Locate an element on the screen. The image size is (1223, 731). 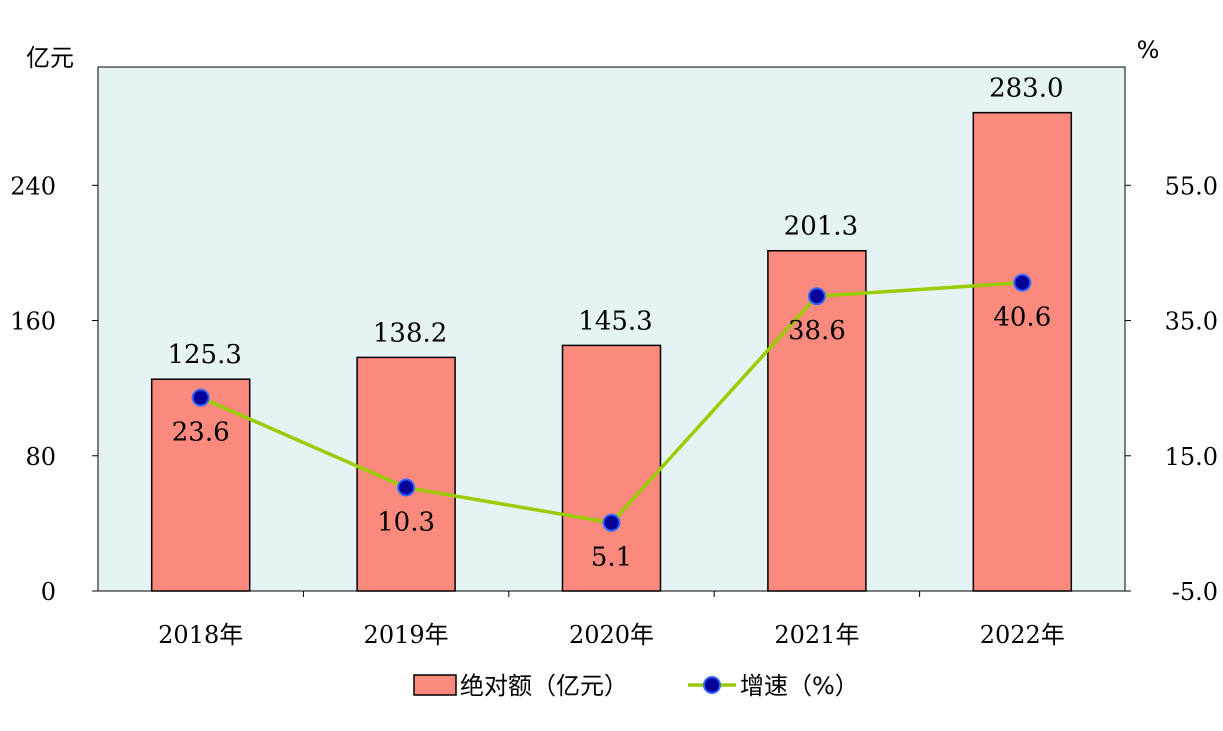
bar-value-label: 145.3 is located at coordinates (615, 321).